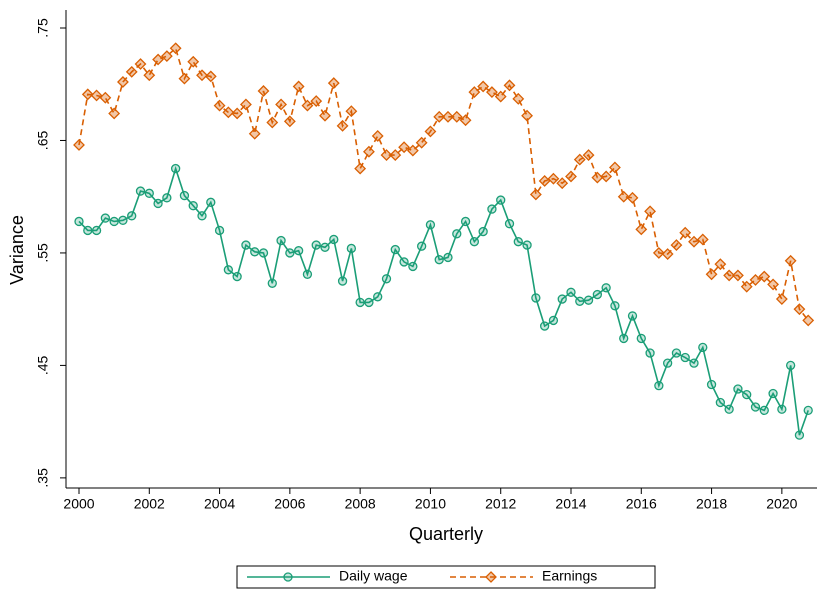  I want to click on x-tick-label: 2014, so click(570, 504).